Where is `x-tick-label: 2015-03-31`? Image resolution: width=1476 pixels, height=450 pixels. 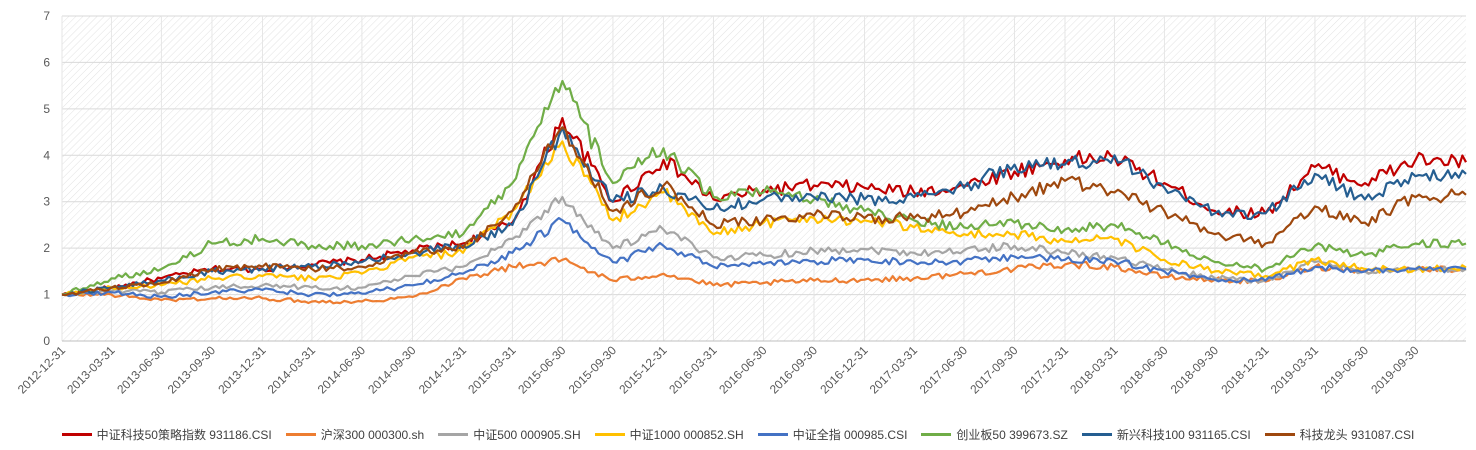 x-tick-label: 2015-03-31 is located at coordinates (492, 370).